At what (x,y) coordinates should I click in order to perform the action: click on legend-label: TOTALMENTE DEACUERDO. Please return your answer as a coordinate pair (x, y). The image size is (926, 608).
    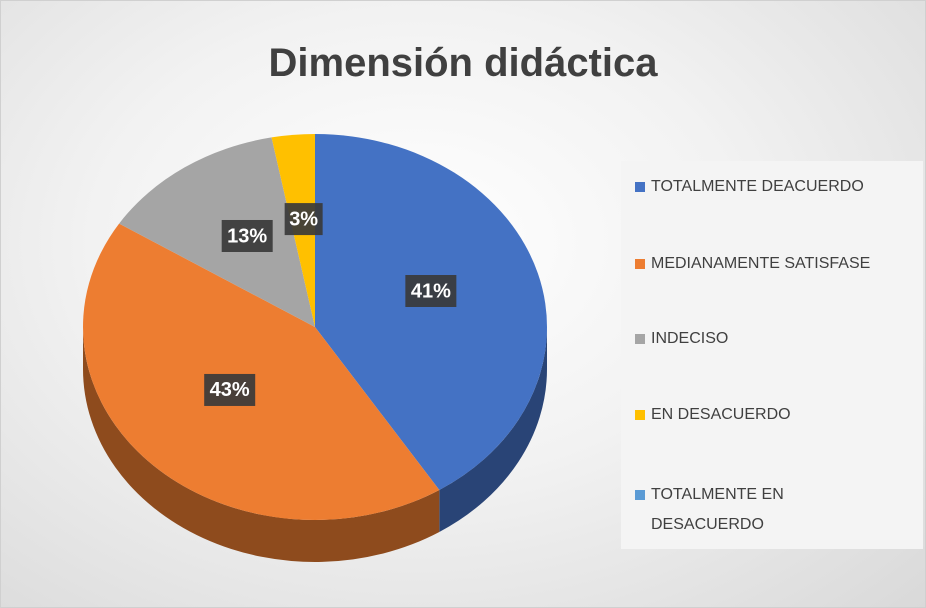
    Looking at the image, I should click on (757, 186).